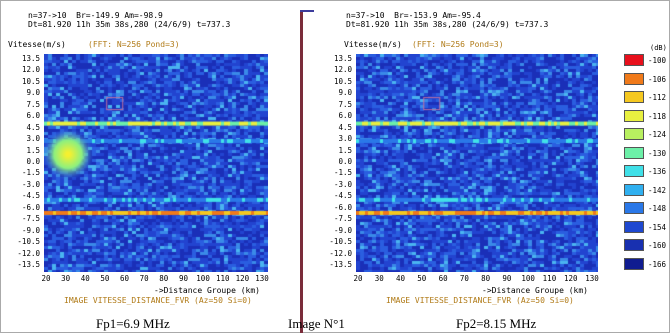 The image size is (670, 333). I want to click on x-tick-label: 80, so click(164, 278).